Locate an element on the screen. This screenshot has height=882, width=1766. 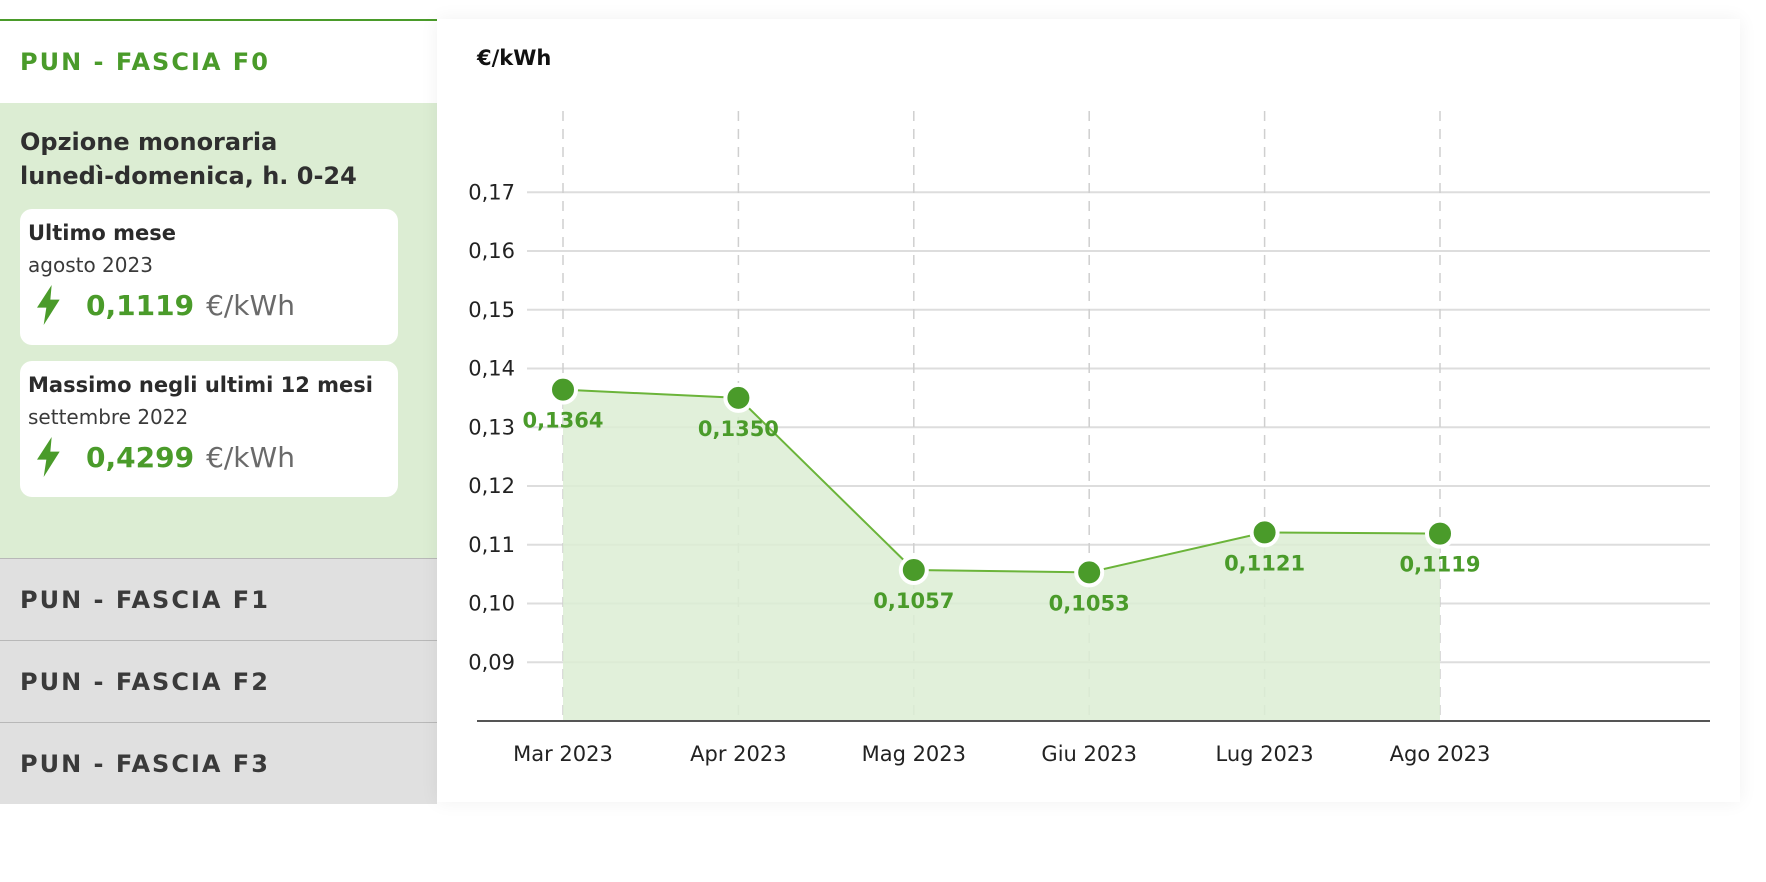
y-tick-label: 0,15 is located at coordinates (491, 310).